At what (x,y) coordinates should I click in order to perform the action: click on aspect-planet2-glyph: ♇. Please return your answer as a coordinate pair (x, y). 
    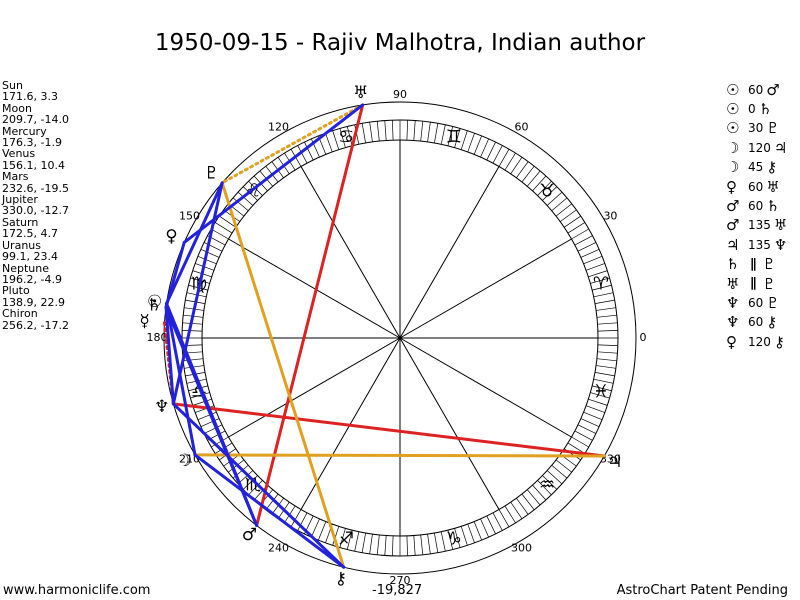
    Looking at the image, I should click on (769, 283).